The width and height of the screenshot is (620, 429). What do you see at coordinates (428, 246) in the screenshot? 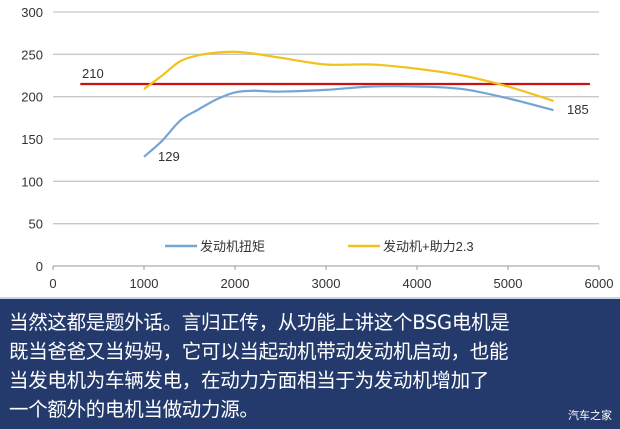
I see `legend-label-assist: 发动机+助力2.3` at bounding box center [428, 246].